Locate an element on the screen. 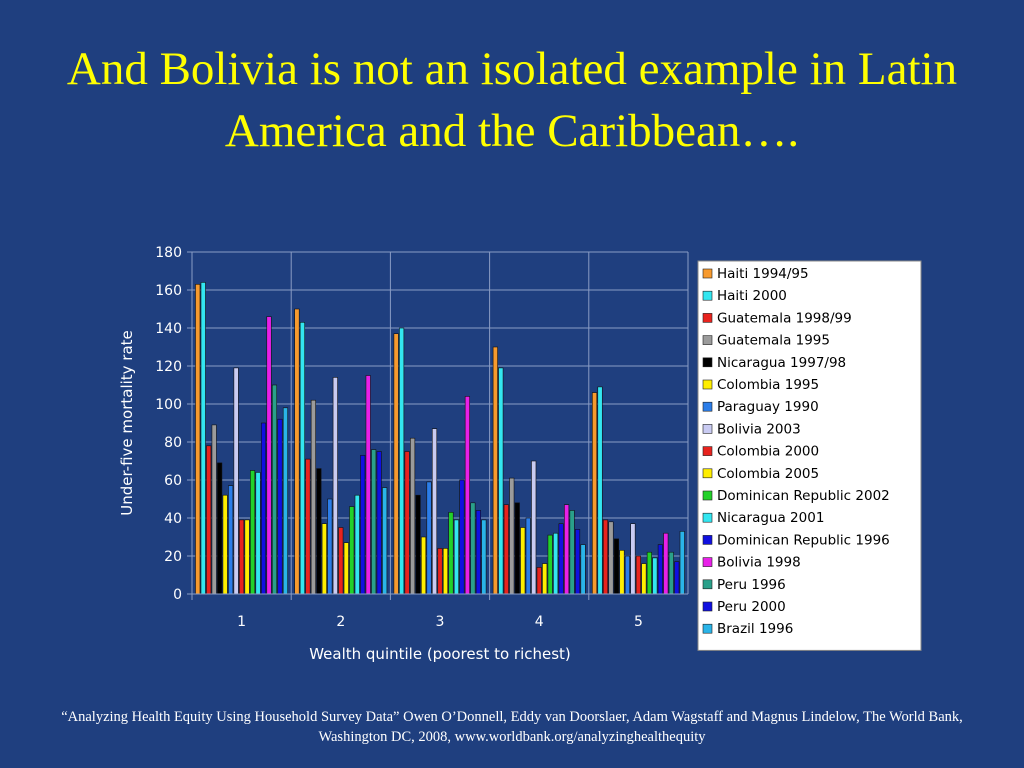 The width and height of the screenshot is (1024, 768). x-tick-label: 4 is located at coordinates (539, 622).